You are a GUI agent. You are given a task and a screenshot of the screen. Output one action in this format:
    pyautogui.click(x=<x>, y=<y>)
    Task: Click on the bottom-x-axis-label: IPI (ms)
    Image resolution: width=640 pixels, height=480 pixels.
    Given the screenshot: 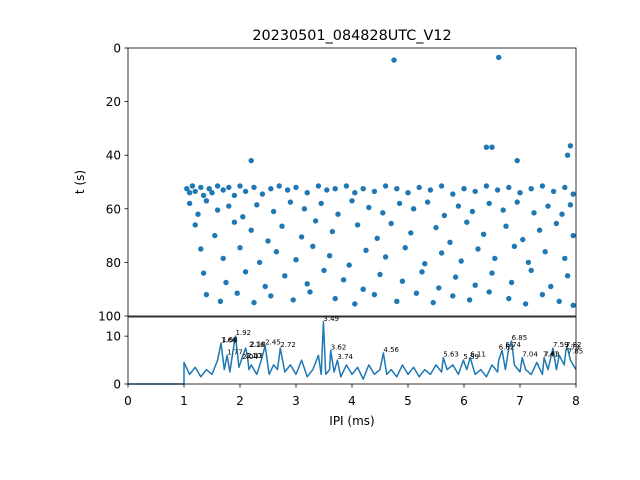 What is the action you would take?
    pyautogui.click(x=351, y=421)
    